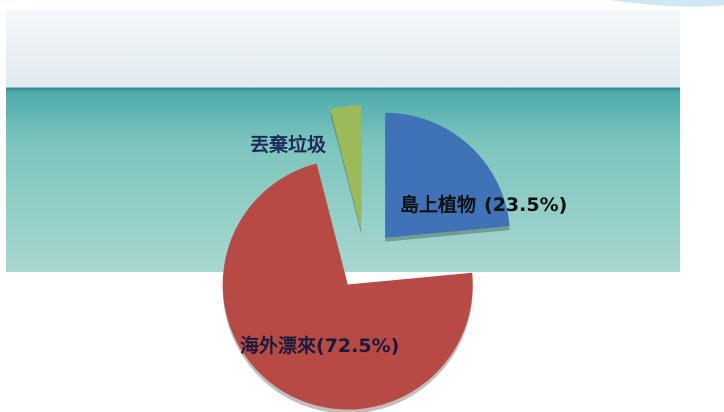  I want to click on slice-label: 島上植物 (23.5%), so click(483, 204).